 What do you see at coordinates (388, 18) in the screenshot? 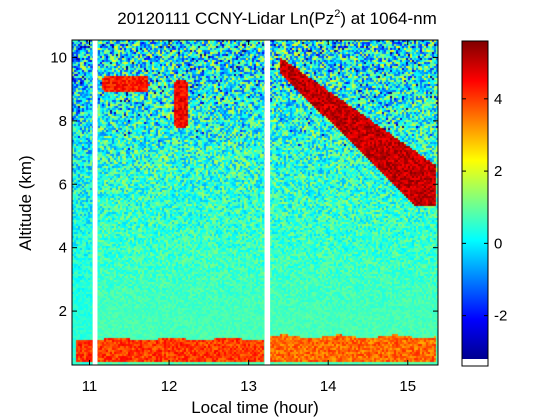
I see `title-end: ) at 1064-nm` at bounding box center [388, 18].